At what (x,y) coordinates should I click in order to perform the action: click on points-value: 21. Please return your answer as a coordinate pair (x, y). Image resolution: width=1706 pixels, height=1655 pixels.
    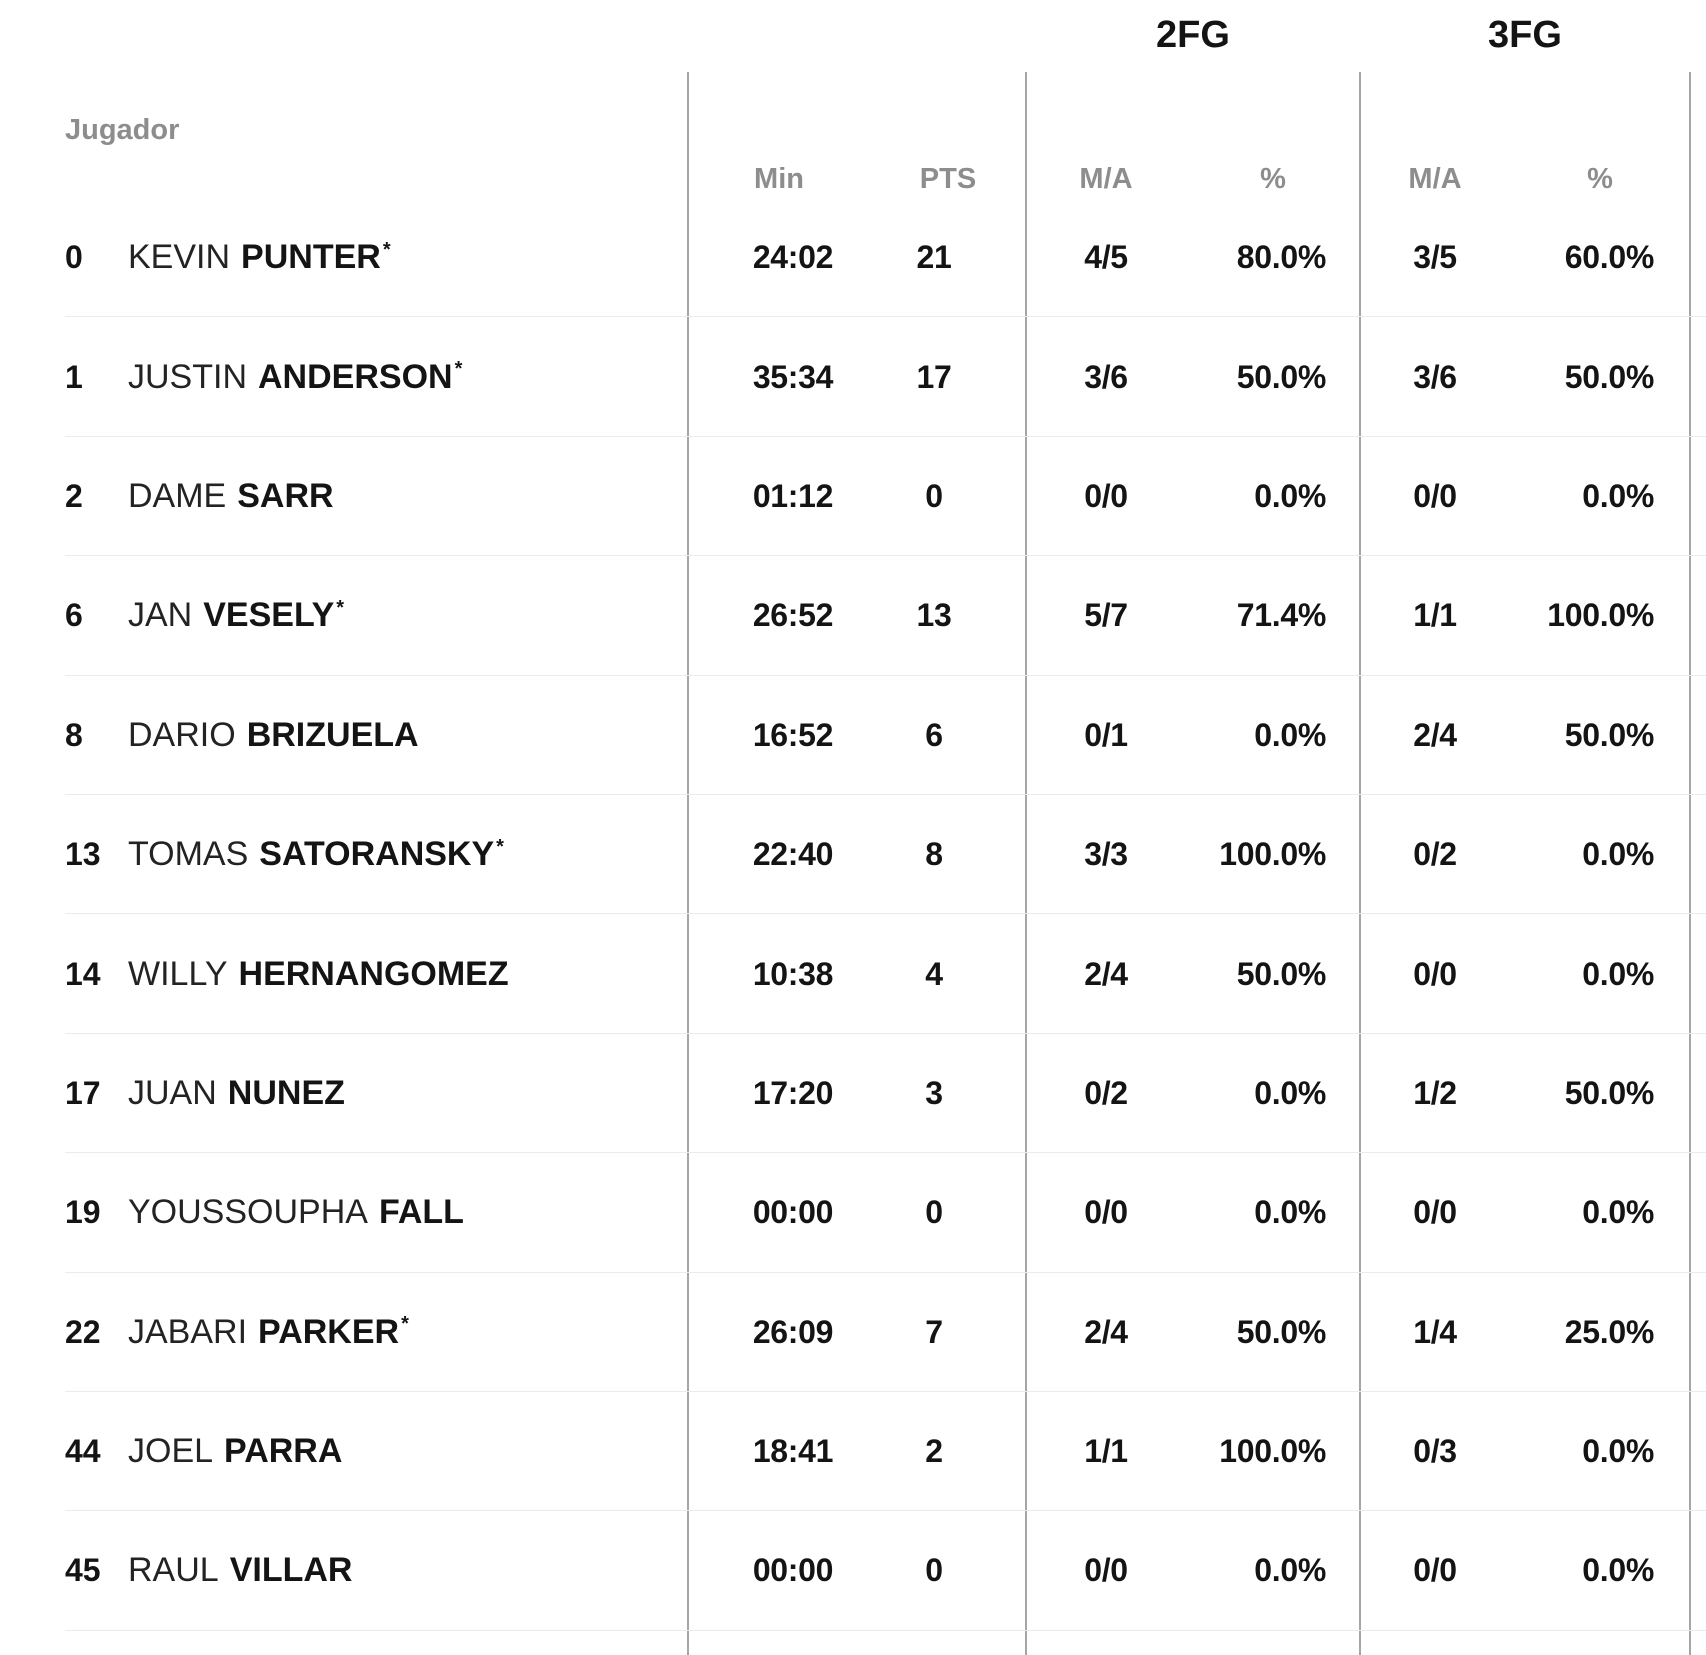
    Looking at the image, I should click on (934, 257).